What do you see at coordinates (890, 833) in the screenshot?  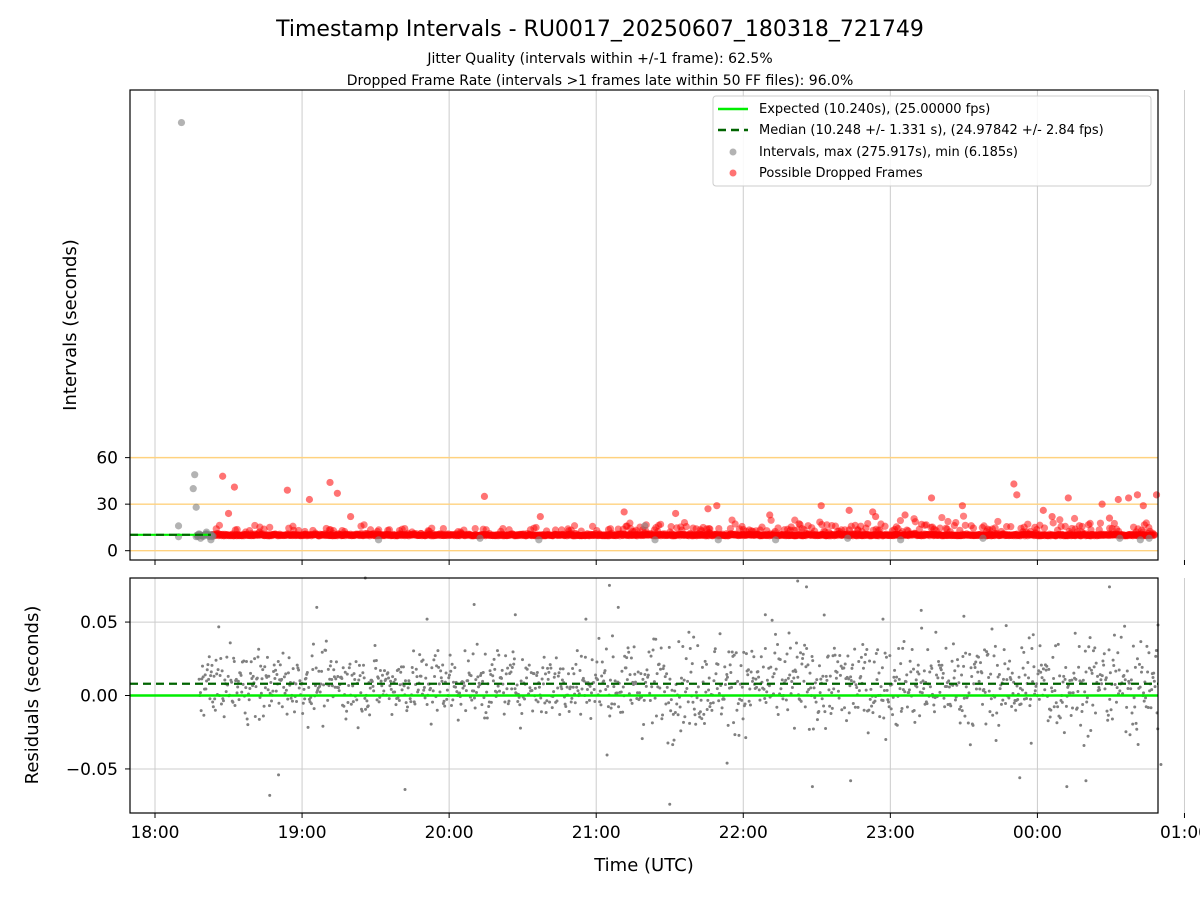 I see `x-tick-label: 23:00` at bounding box center [890, 833].